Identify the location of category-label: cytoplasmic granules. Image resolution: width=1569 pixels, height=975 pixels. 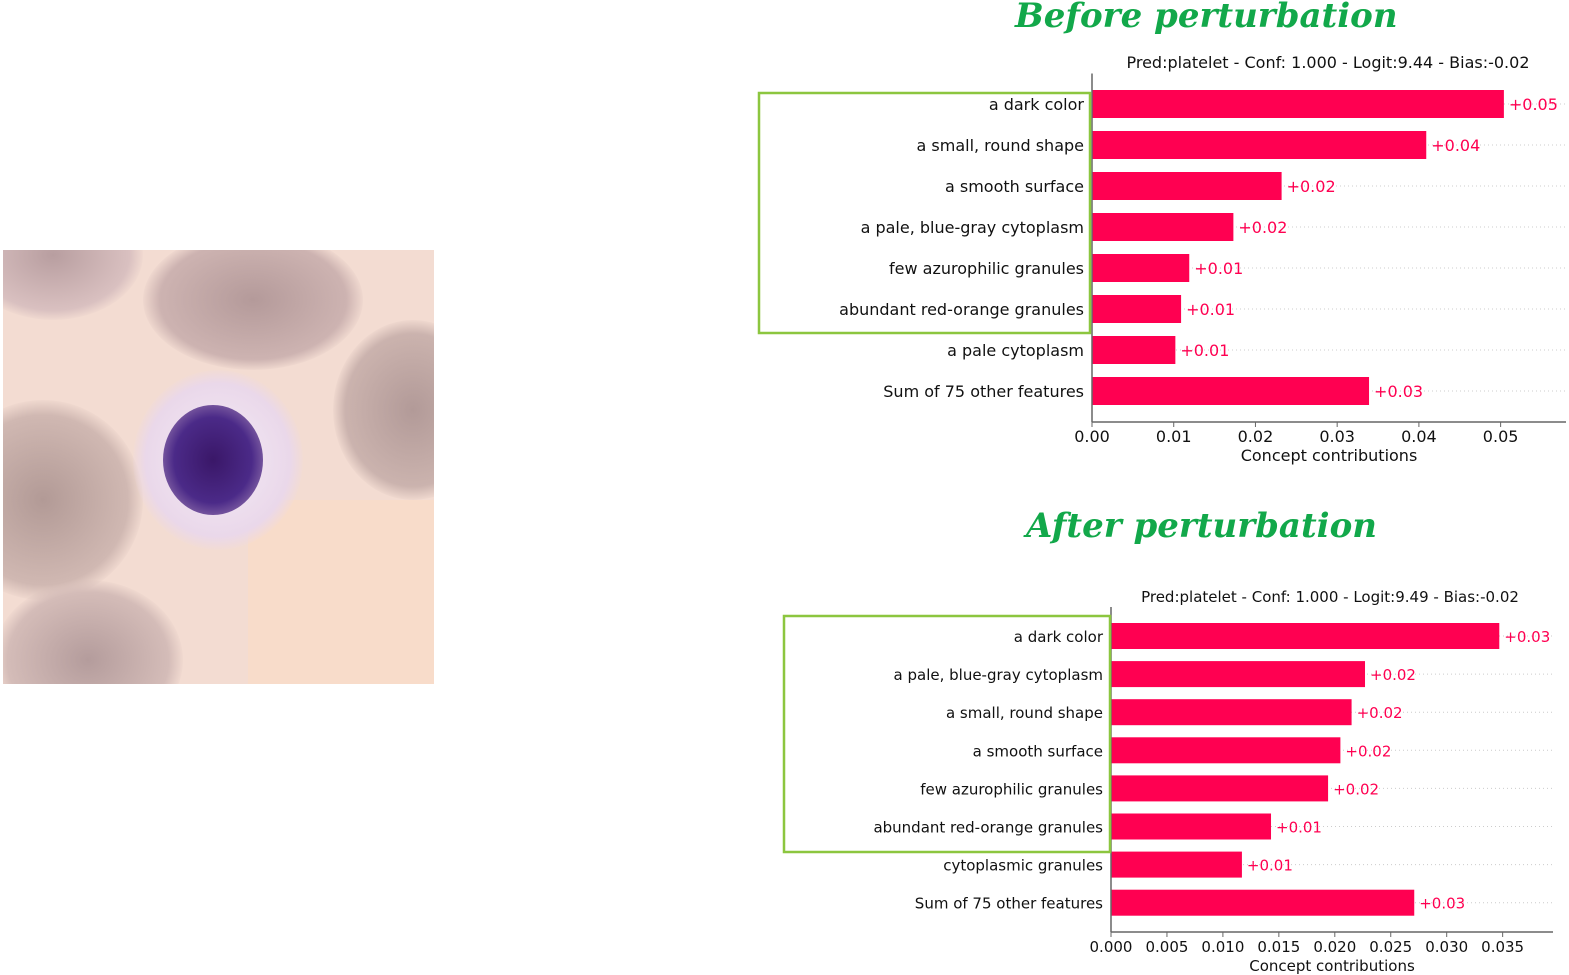
(1023, 866).